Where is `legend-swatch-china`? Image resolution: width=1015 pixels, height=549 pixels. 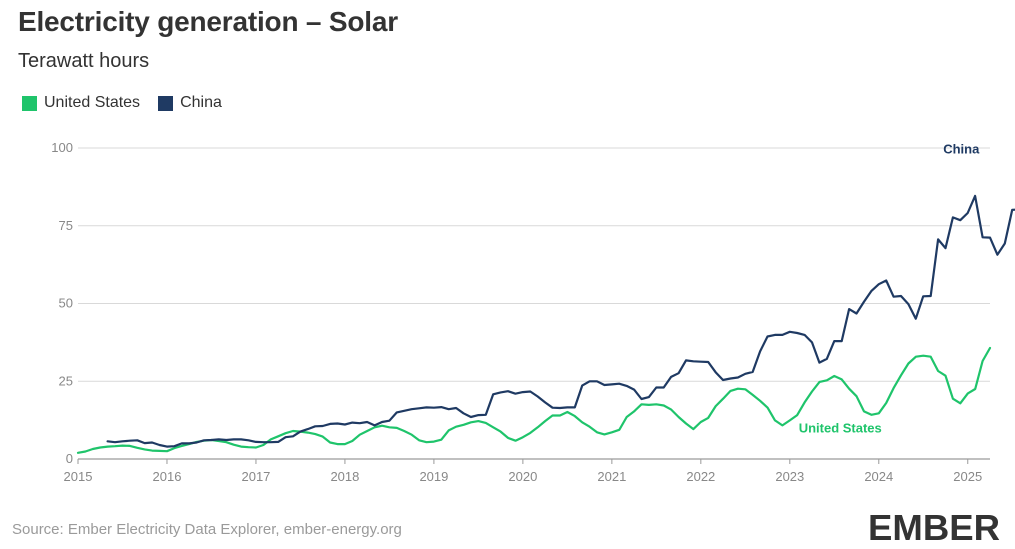 legend-swatch-china is located at coordinates (166, 103).